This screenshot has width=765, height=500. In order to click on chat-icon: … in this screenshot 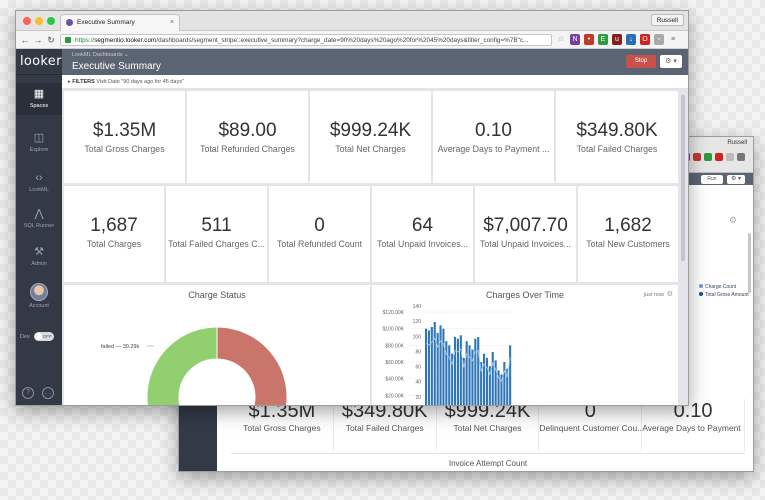, I will do `click(48, 393)`.